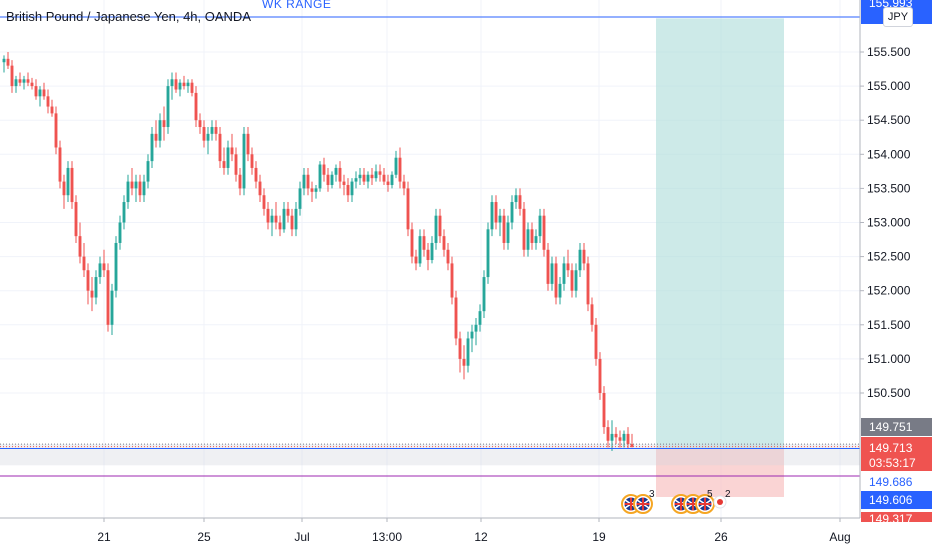  Describe the element at coordinates (889, 154) in the screenshot. I see `y-tick-label: 154.000` at that location.